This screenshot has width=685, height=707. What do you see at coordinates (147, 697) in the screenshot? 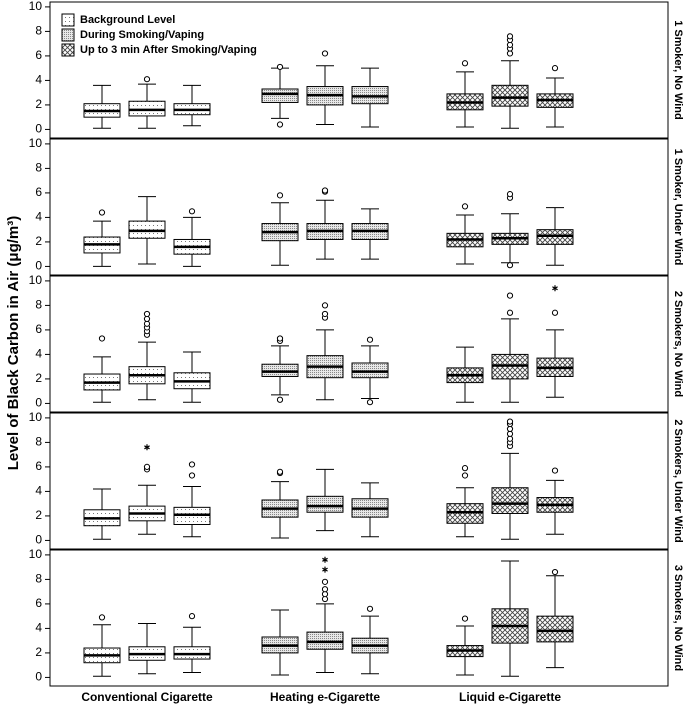
I see `x-tick-label: Conventional Cigarette` at bounding box center [147, 697].